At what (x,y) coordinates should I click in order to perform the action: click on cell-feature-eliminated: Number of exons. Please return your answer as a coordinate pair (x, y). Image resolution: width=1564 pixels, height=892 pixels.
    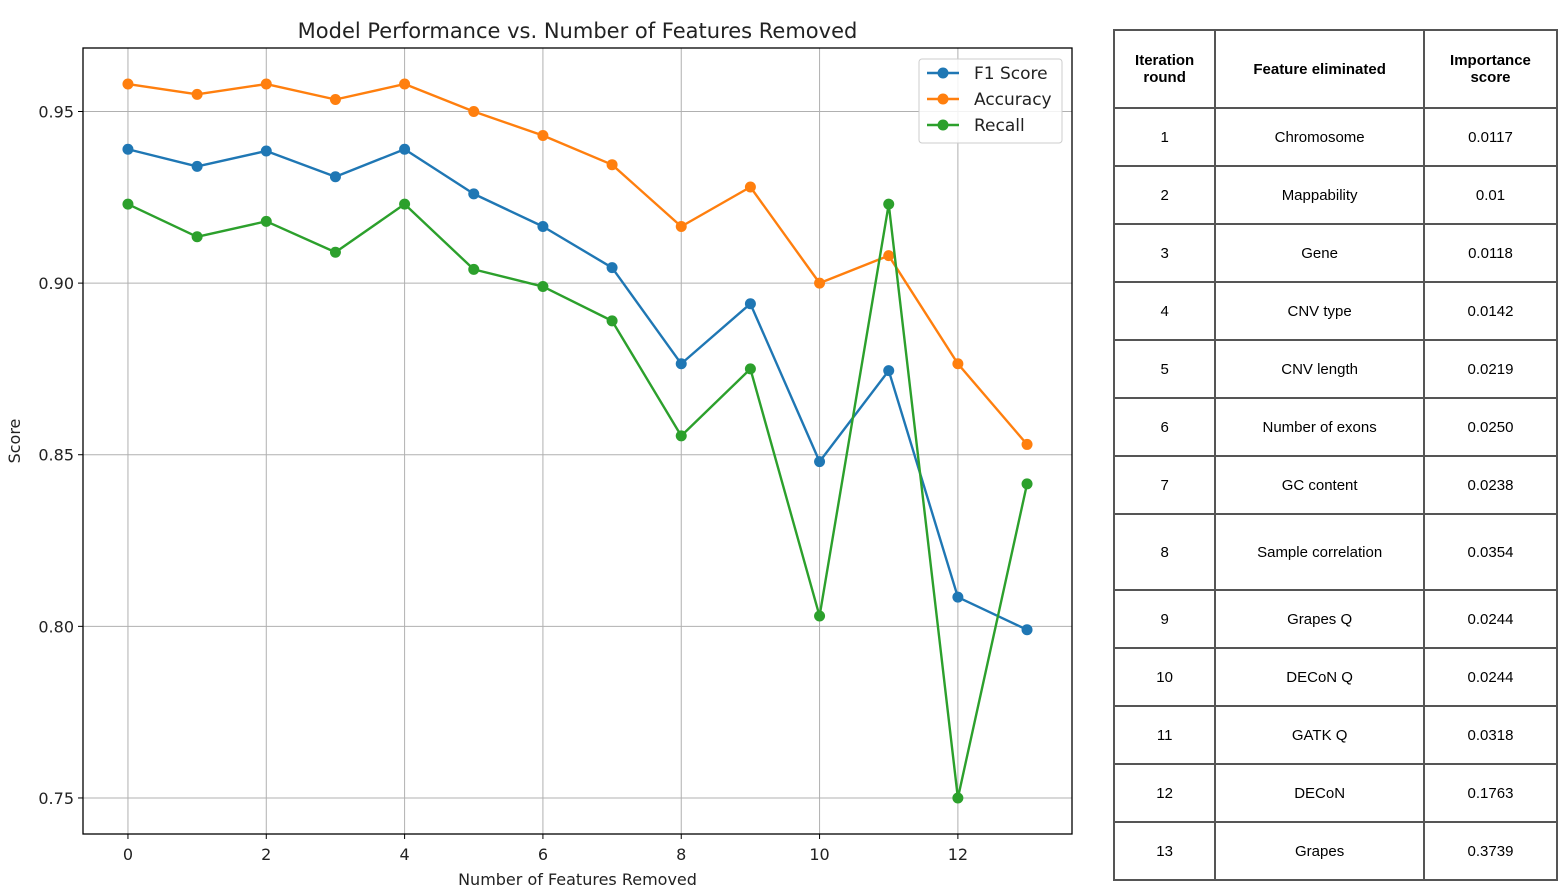
    Looking at the image, I should click on (1319, 427).